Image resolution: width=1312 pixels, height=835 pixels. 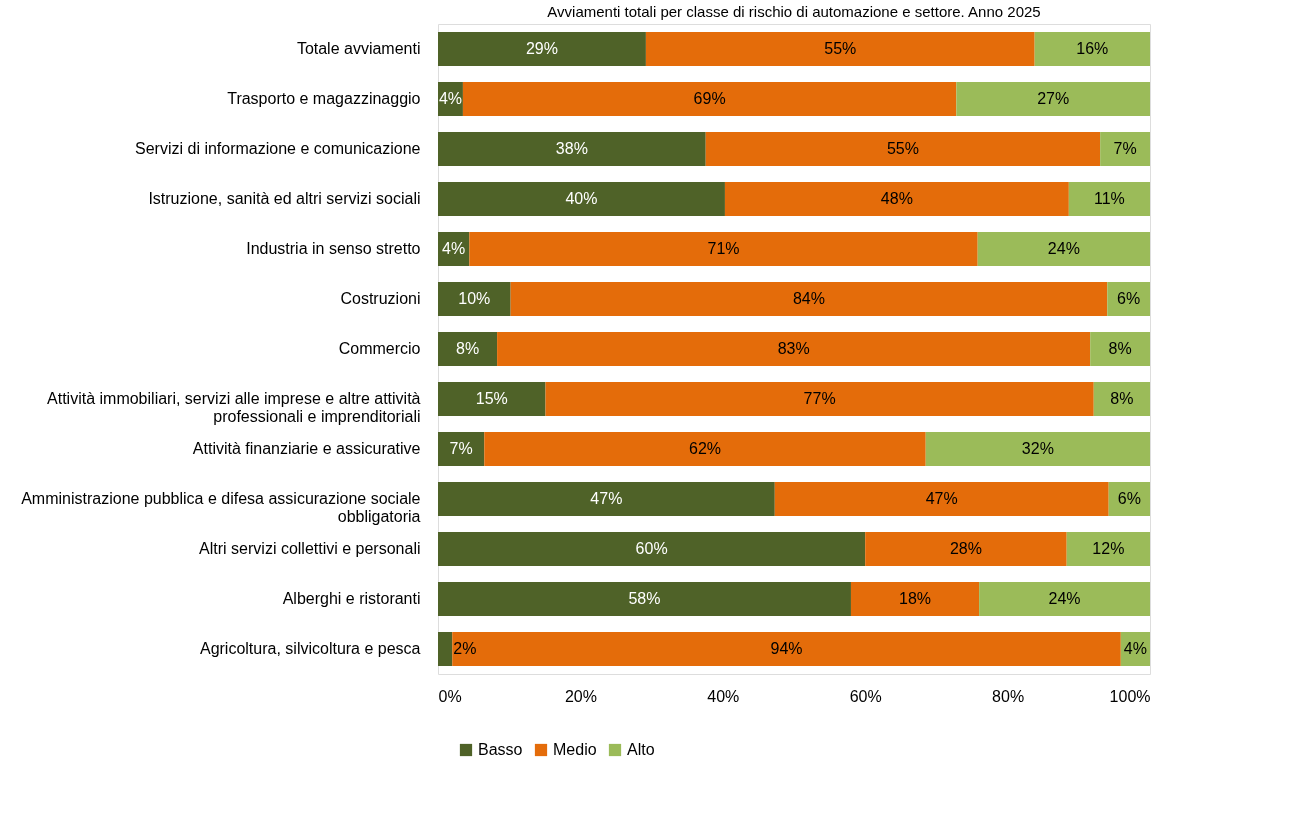 What do you see at coordinates (641, 749) in the screenshot?
I see `legend-label: Alto` at bounding box center [641, 749].